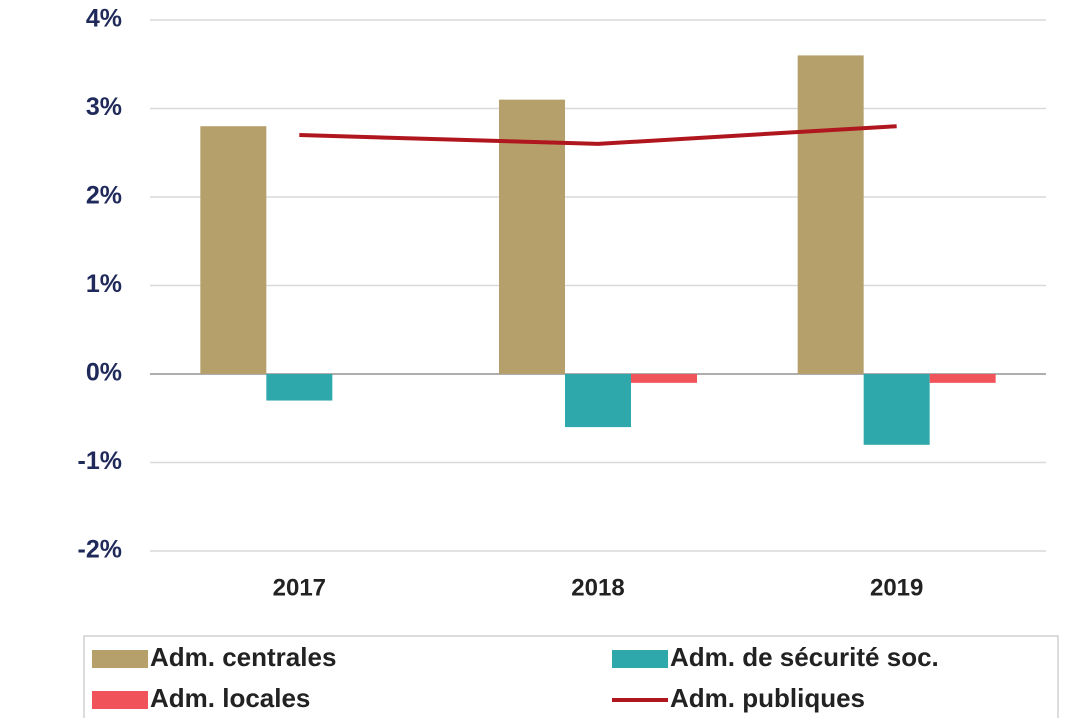 This screenshot has height=723, width=1066. Describe the element at coordinates (299, 587) in the screenshot. I see `x-tick-label: 2017` at that location.